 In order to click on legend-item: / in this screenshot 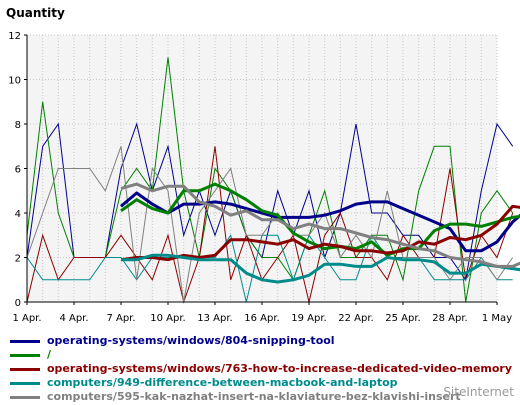, I will do `click(265, 355)`.